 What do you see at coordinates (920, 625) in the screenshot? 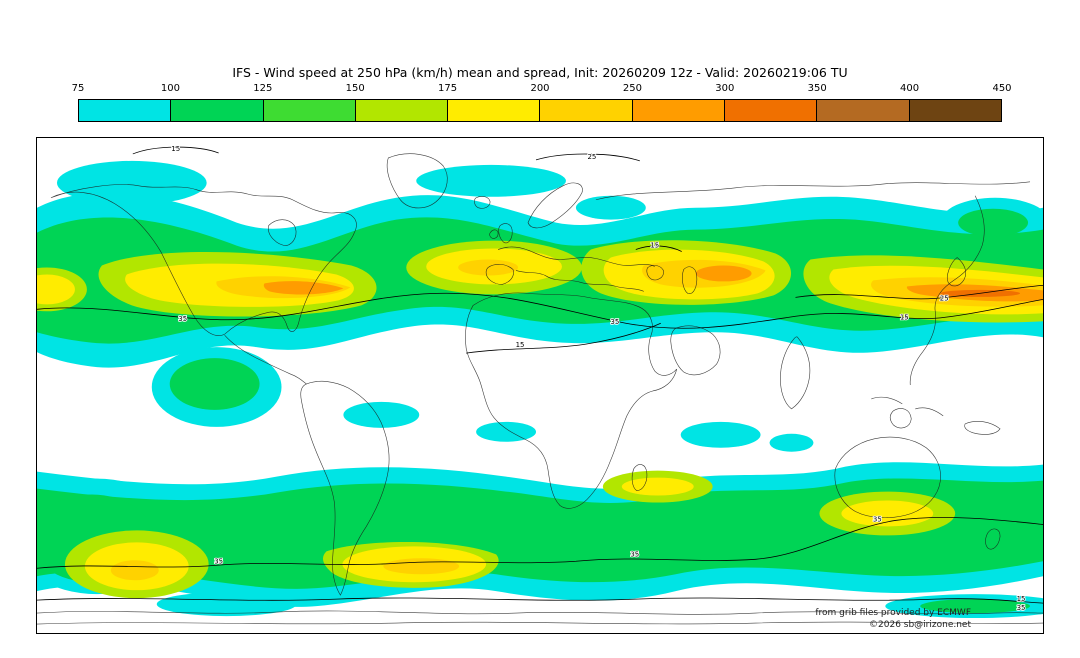
I see `attribution-copyright: ©2026 sb@irizone.net` at bounding box center [920, 625].